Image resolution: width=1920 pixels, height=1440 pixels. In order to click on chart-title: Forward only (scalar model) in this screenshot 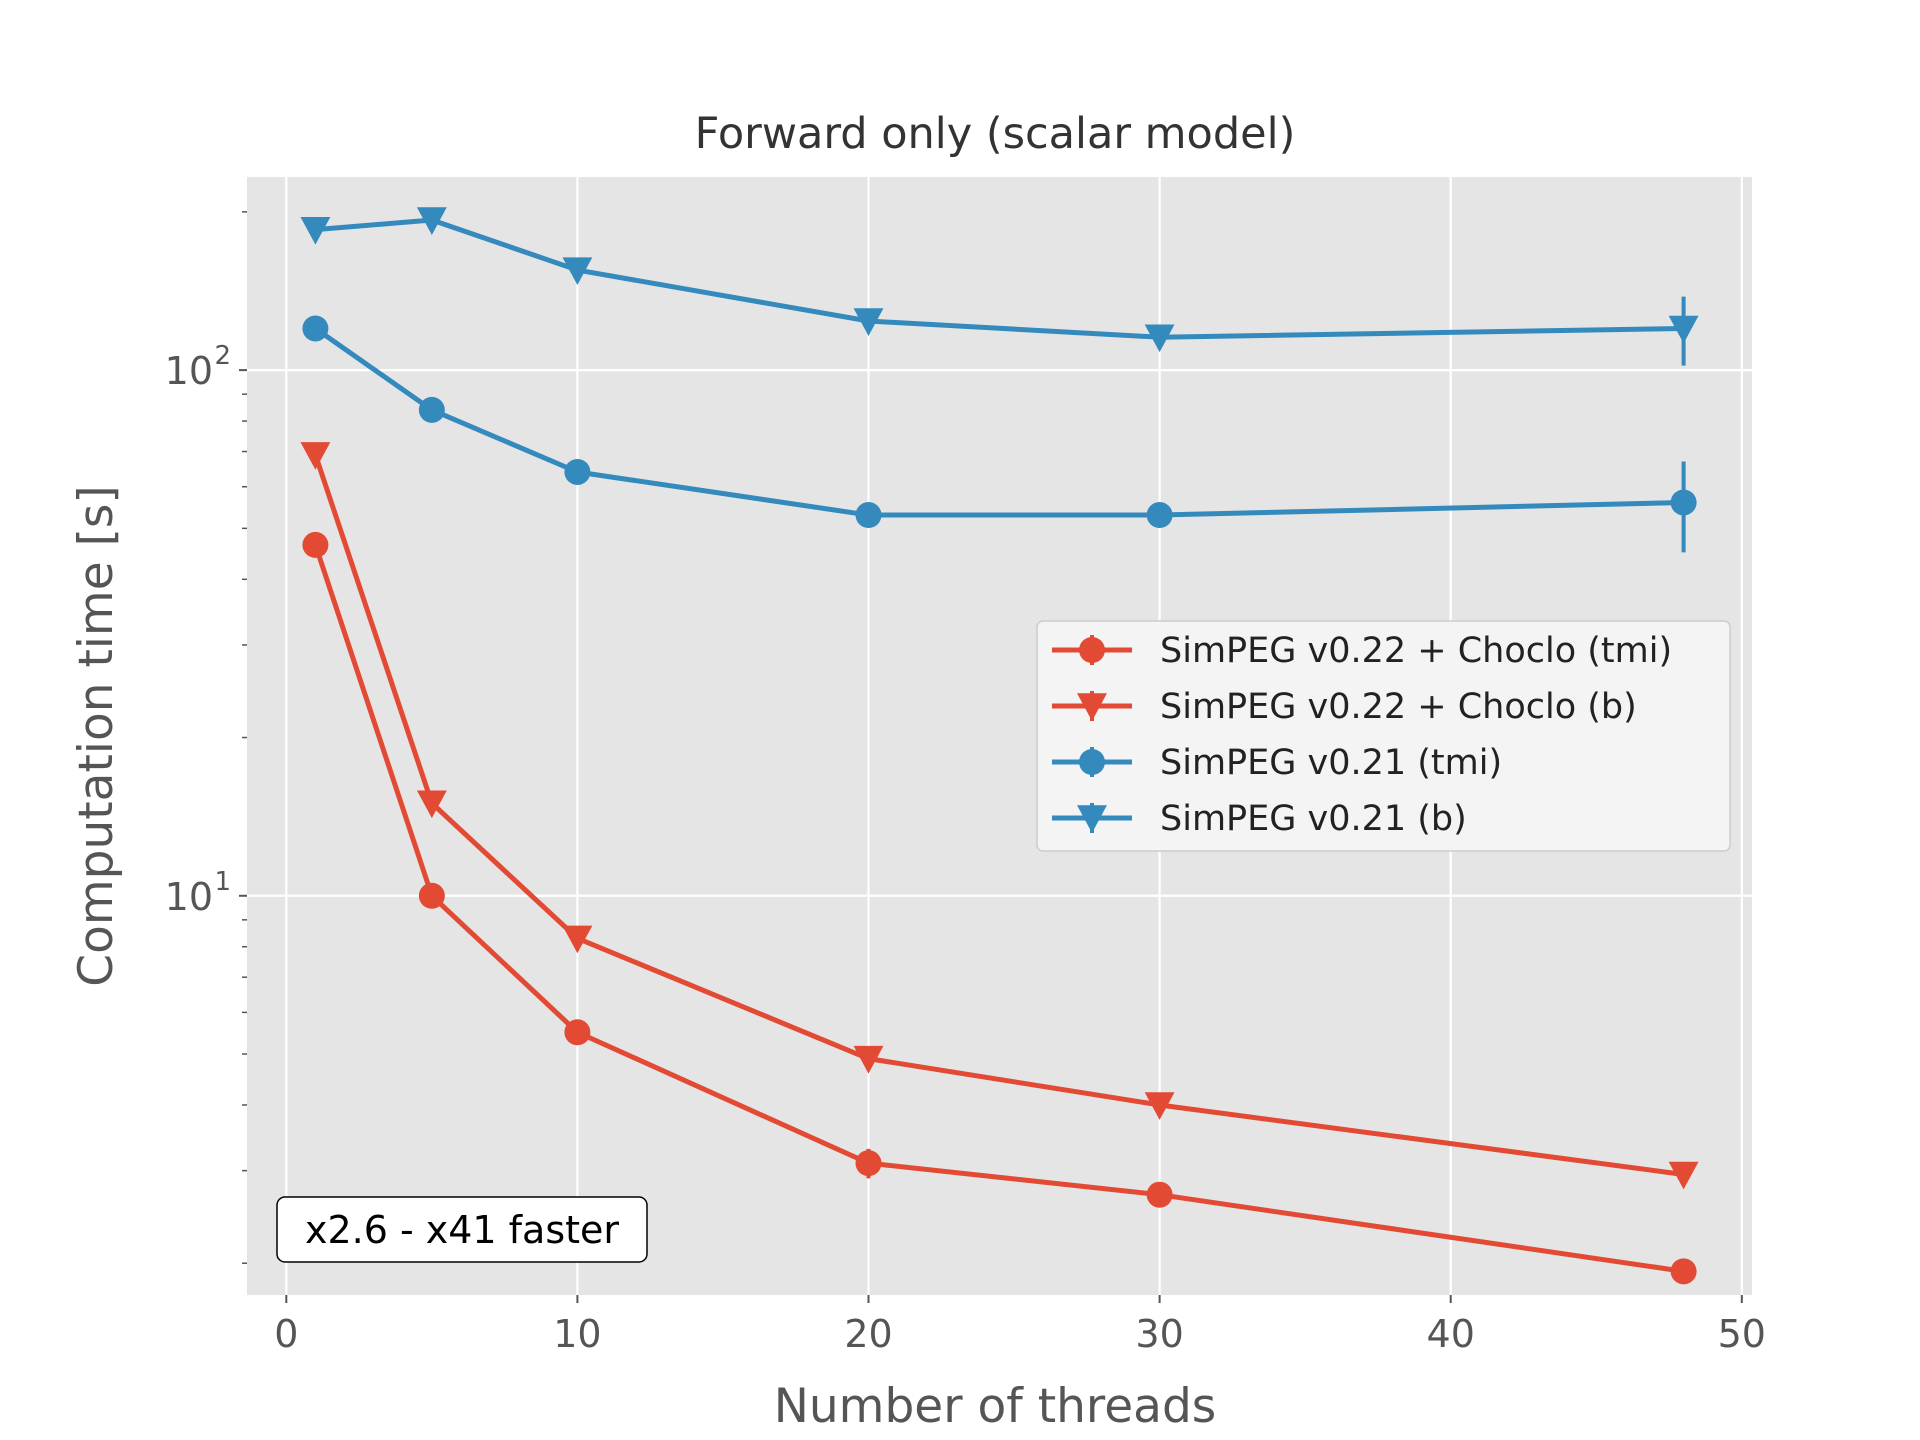, I will do `click(995, 134)`.